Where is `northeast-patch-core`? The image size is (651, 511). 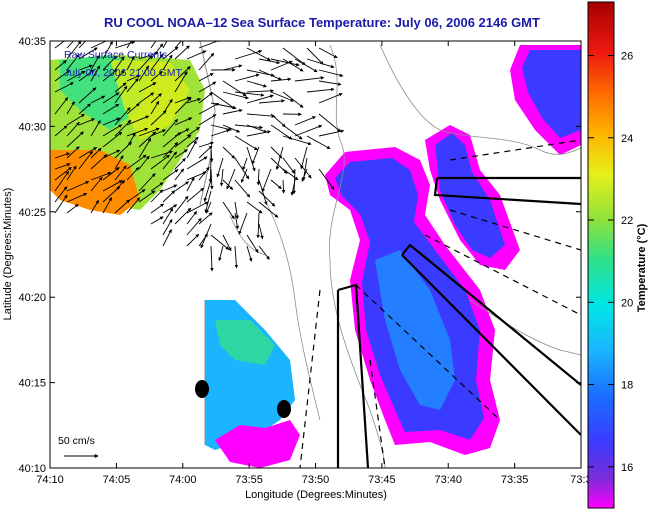
northeast-patch-core is located at coordinates (470, 195).